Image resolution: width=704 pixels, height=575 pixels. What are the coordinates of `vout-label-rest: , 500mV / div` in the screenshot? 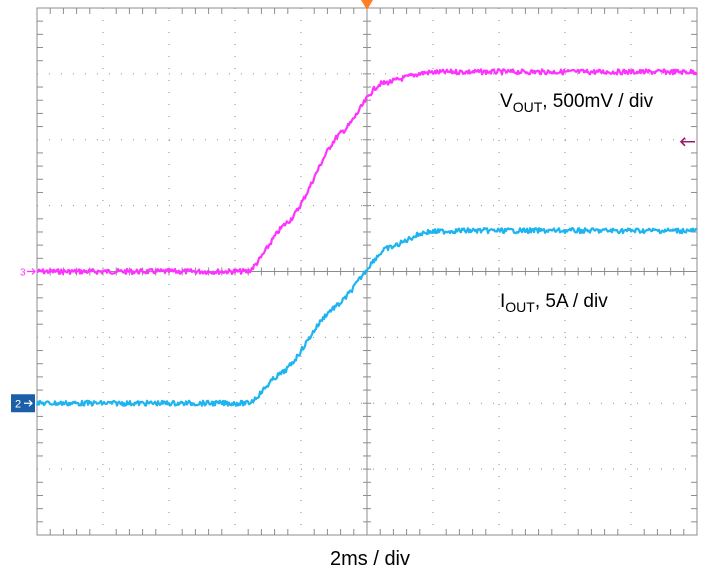 It's located at (597, 101).